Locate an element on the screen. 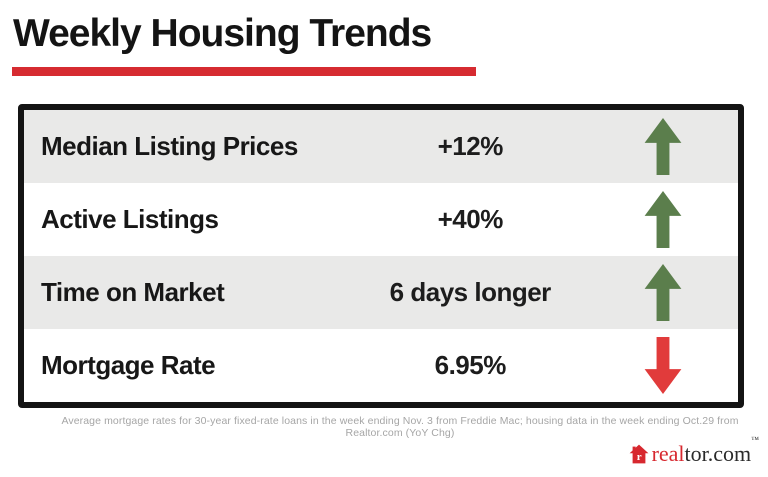 The image size is (768, 477). metric-value: 6.95% is located at coordinates (470, 365).